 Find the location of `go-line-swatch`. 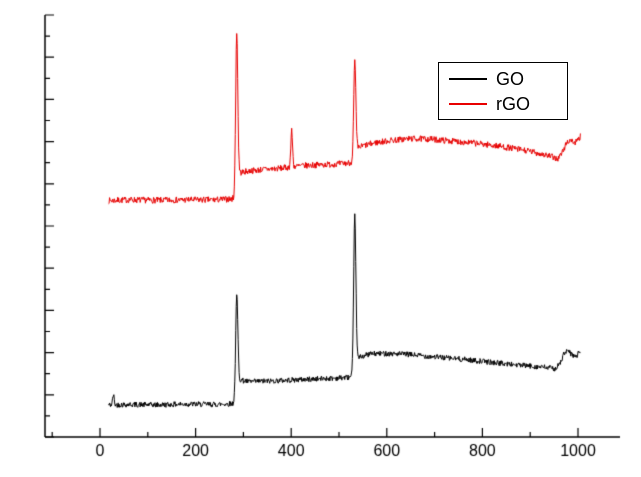

go-line-swatch is located at coordinates (468, 78).